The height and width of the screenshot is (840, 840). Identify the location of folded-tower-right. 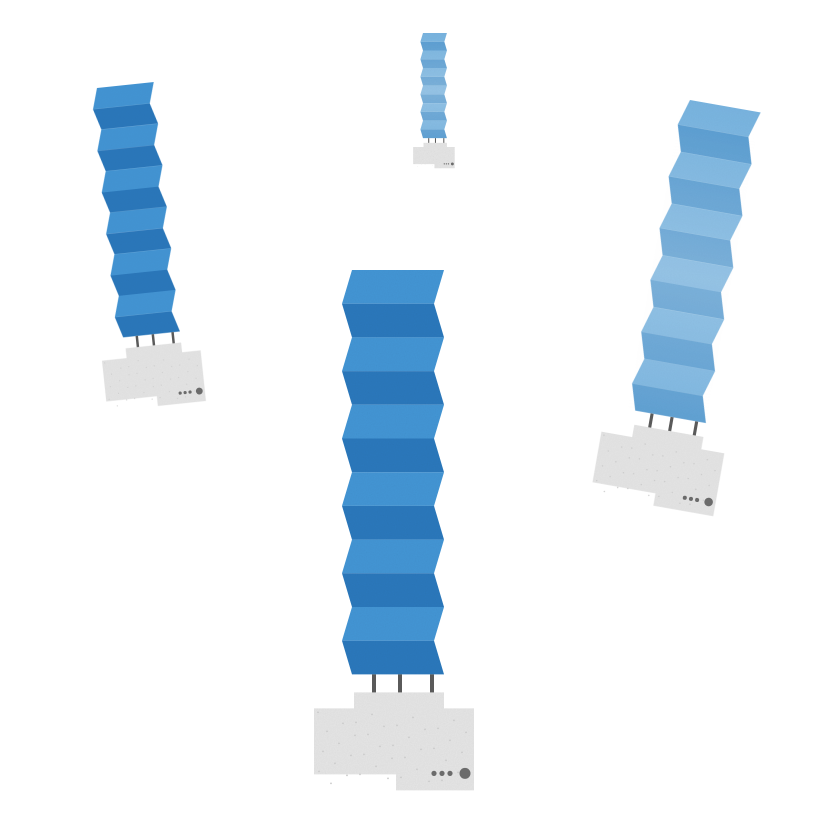
(676, 307).